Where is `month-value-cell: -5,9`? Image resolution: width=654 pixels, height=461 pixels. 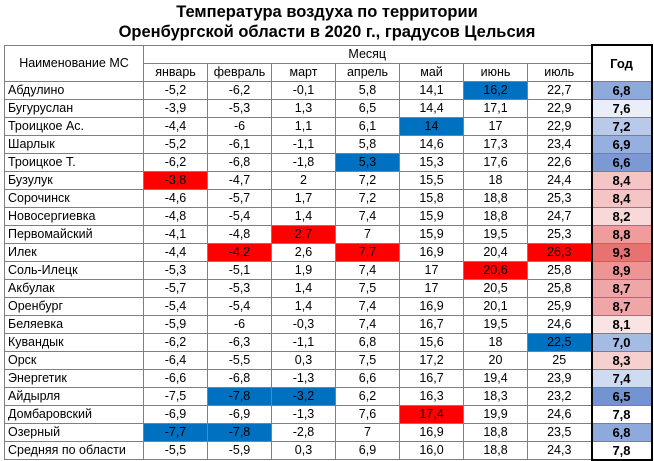 month-value-cell: -5,9 is located at coordinates (239, 450).